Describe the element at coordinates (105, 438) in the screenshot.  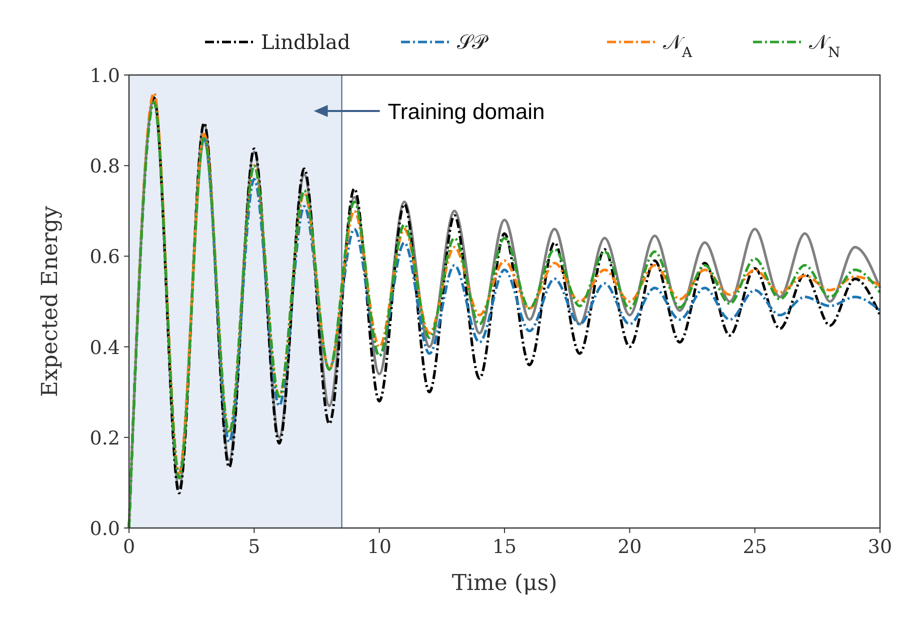
I see `y-tick-label: 0.2` at that location.